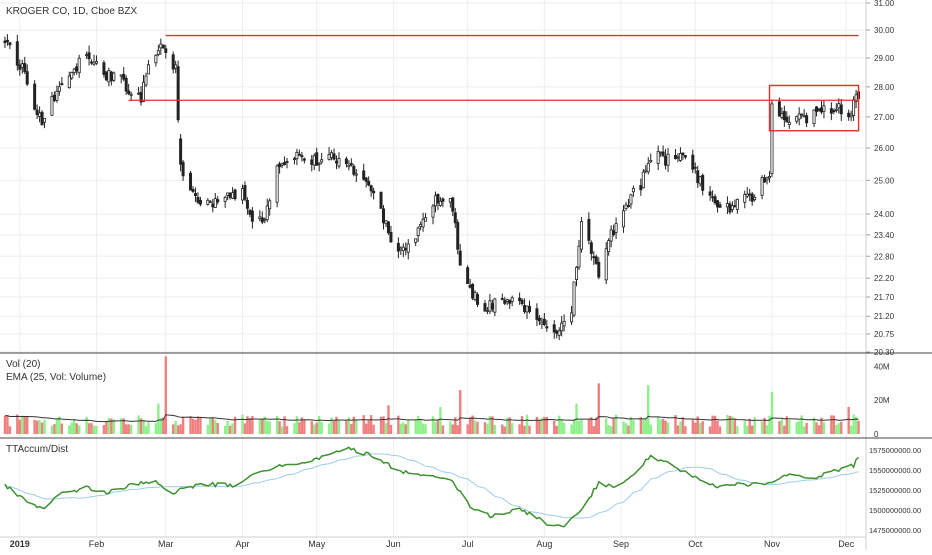  I want to click on x-tick-label: Feb, so click(97, 544).